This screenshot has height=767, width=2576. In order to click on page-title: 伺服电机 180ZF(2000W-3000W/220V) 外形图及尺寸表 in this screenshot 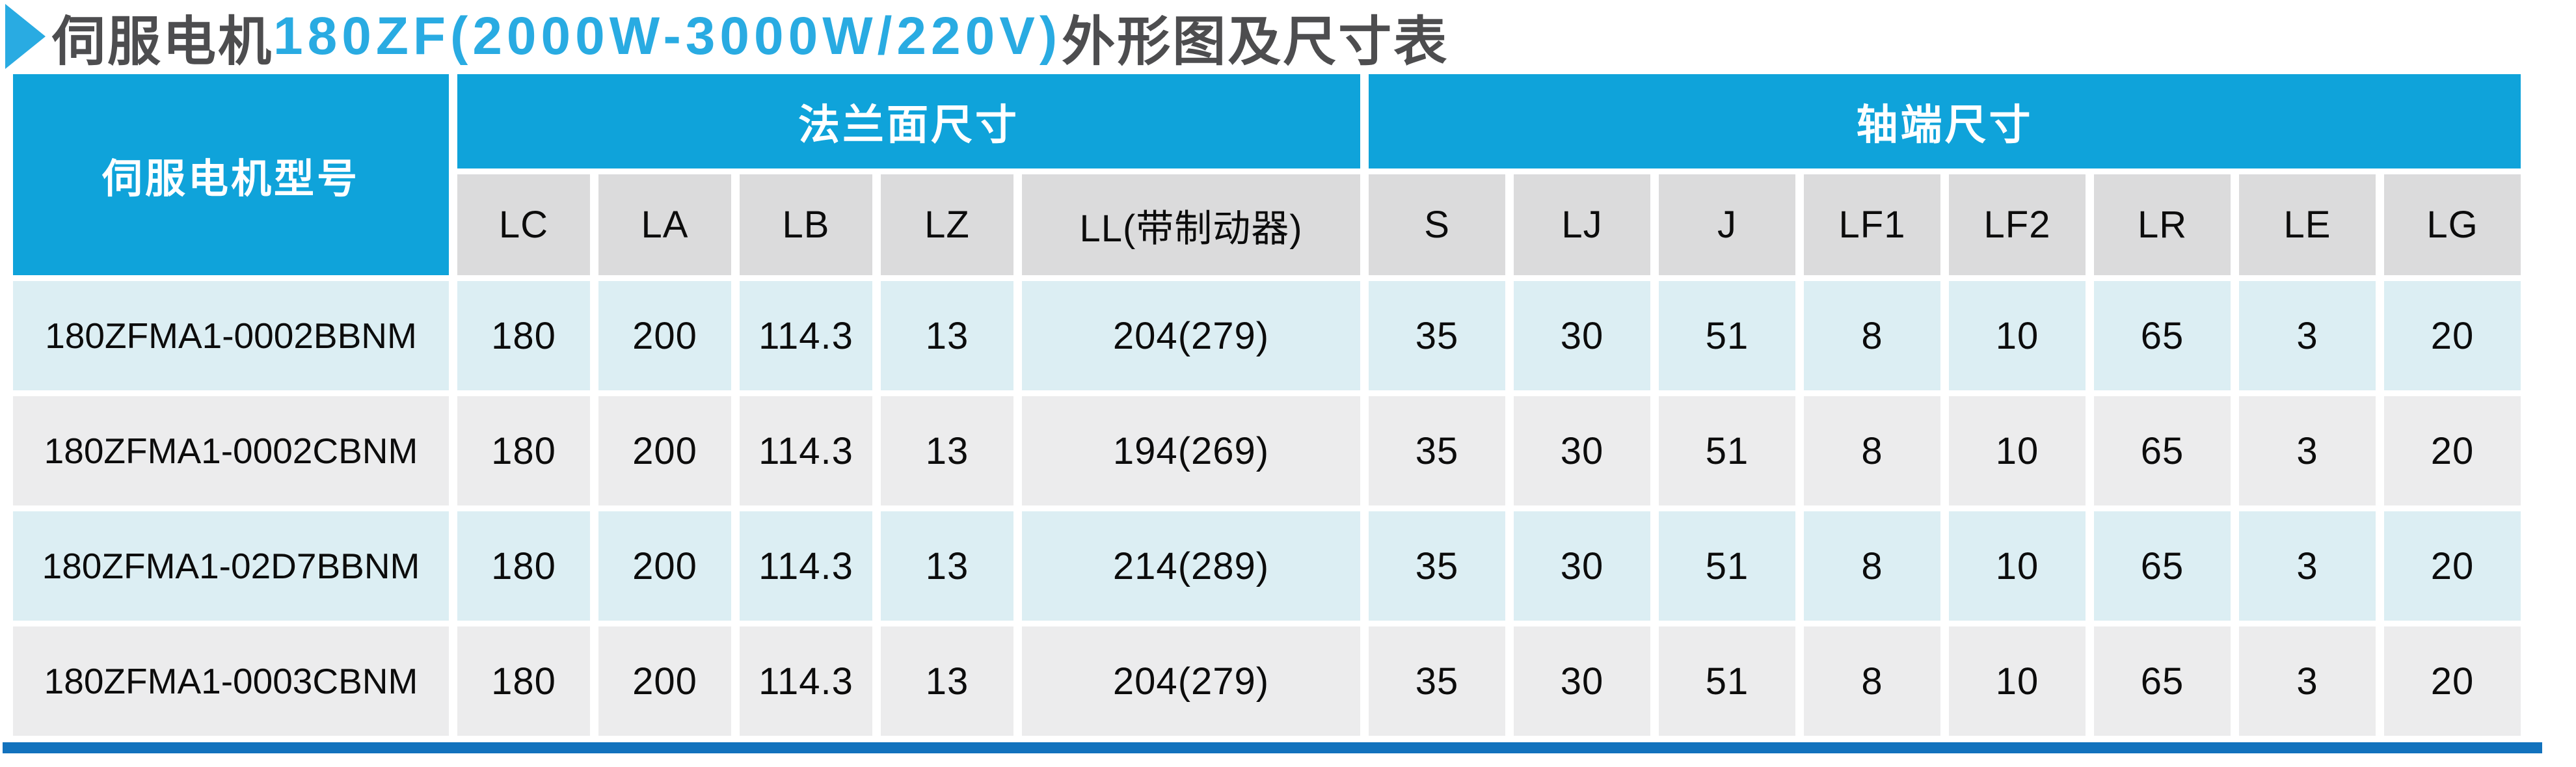, I will do `click(727, 36)`.